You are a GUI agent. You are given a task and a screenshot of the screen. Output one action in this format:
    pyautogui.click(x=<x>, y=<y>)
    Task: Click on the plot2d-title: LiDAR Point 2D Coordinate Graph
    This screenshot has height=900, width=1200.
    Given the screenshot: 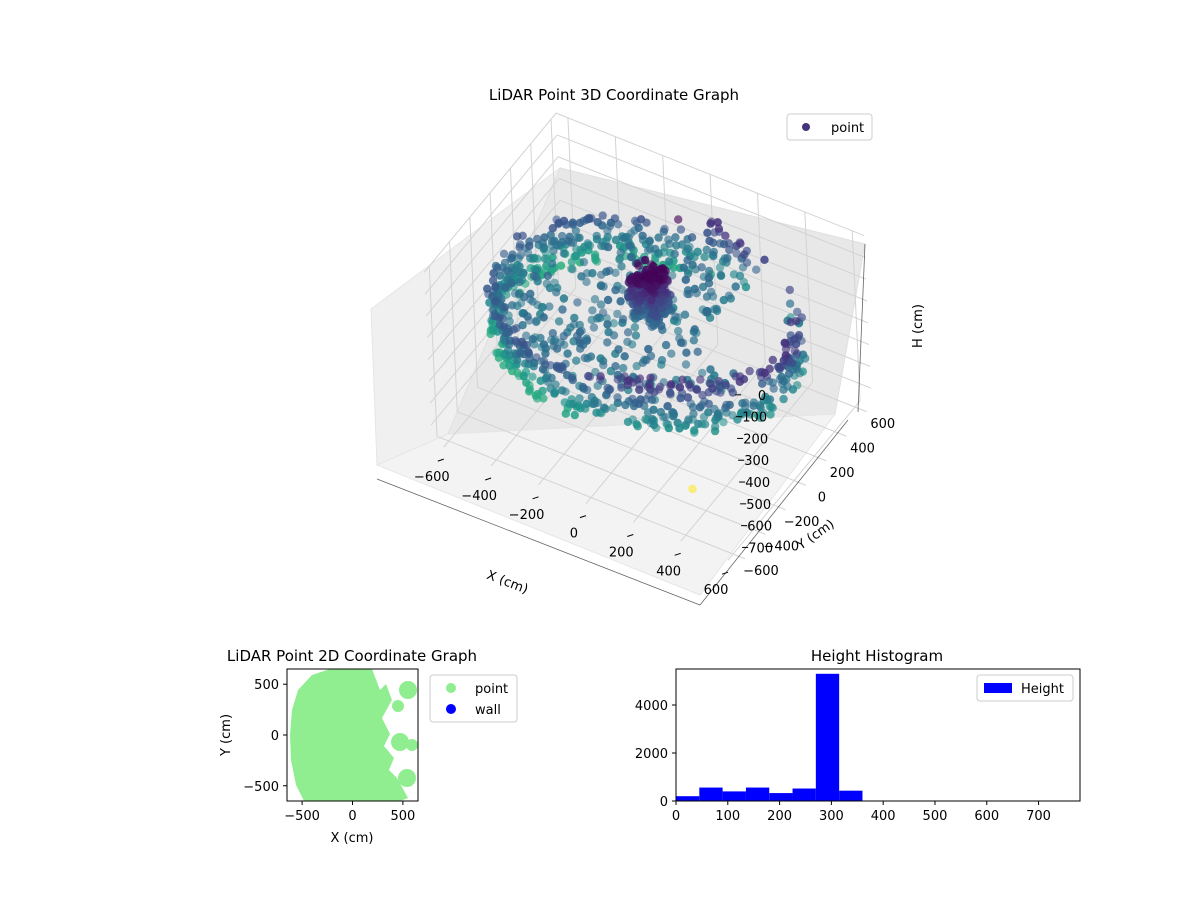 What is the action you would take?
    pyautogui.click(x=352, y=656)
    